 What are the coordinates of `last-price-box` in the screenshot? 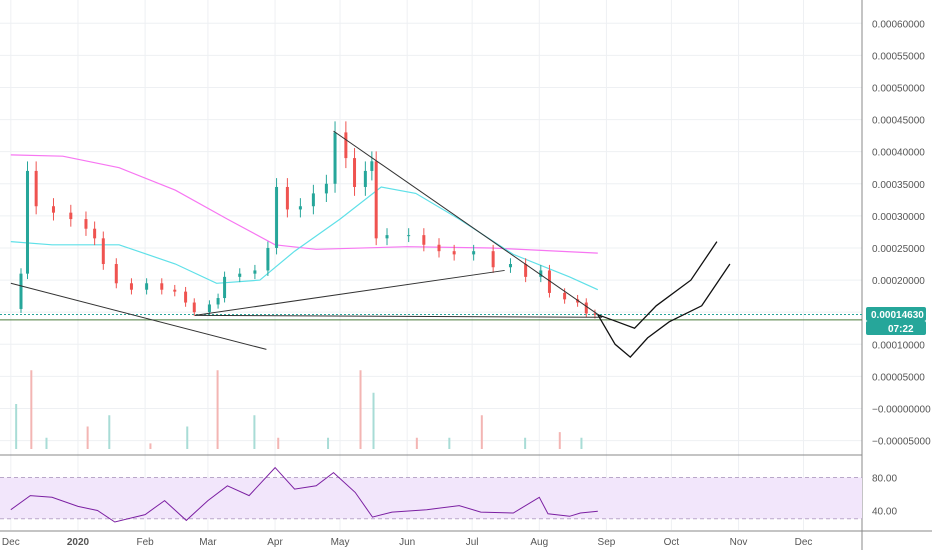 It's located at (896, 314).